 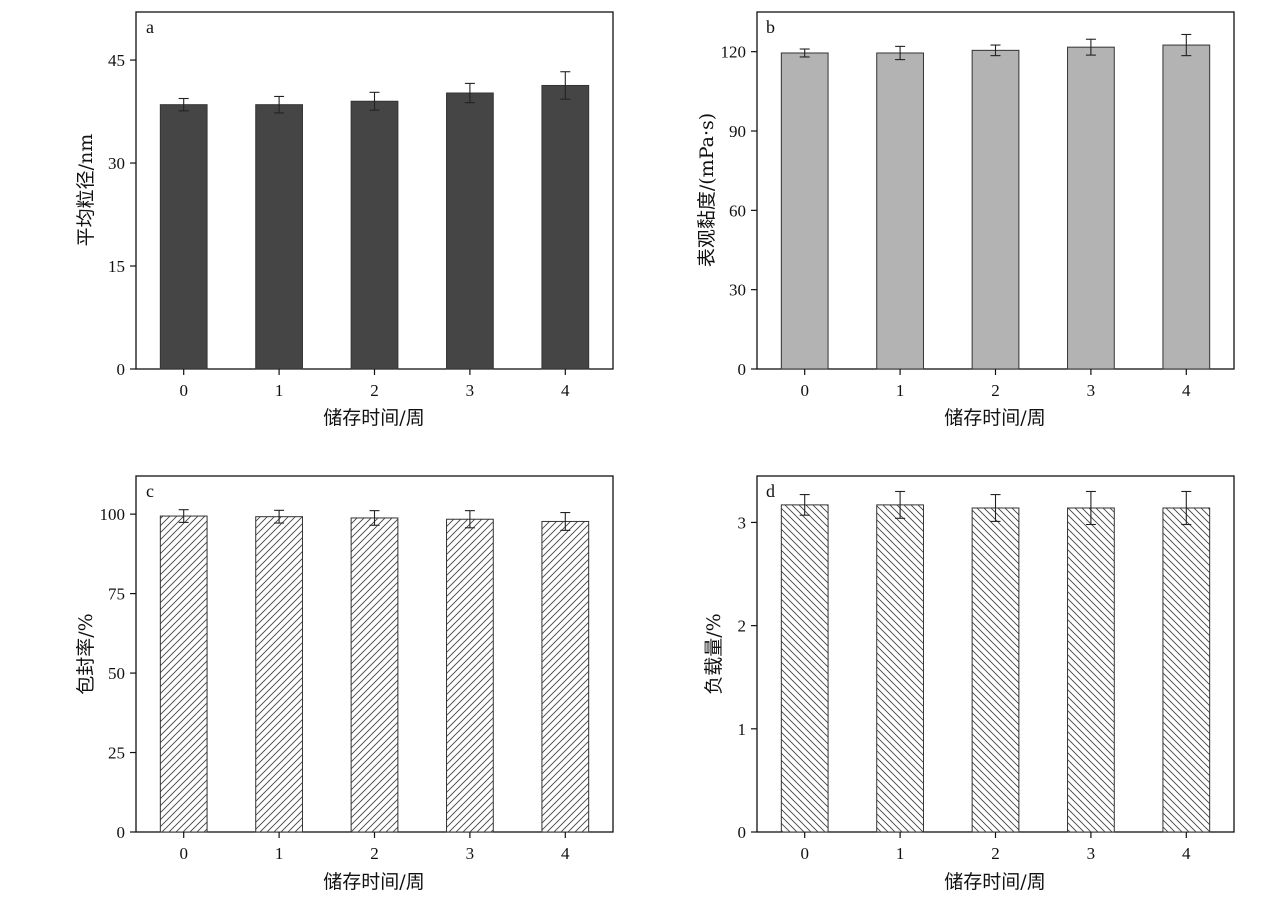 What do you see at coordinates (373, 418) in the screenshot?
I see `x-axis-title-a: 储存时间/周` at bounding box center [373, 418].